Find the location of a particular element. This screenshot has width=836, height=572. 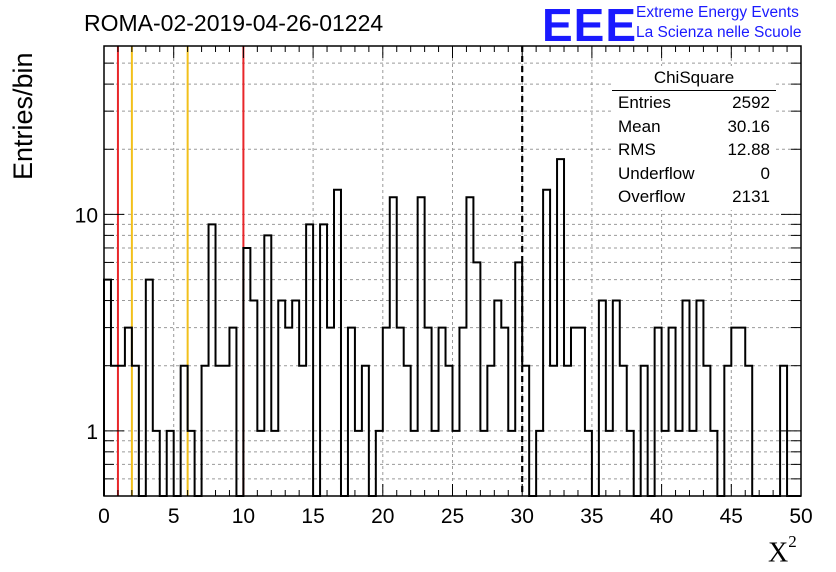

stats-value: 2131 is located at coordinates (751, 196).